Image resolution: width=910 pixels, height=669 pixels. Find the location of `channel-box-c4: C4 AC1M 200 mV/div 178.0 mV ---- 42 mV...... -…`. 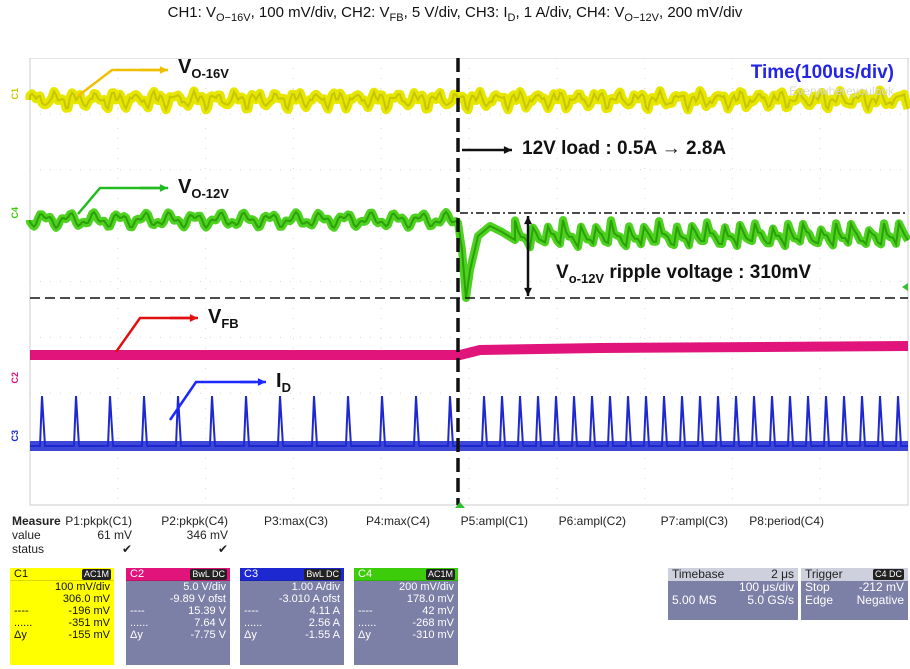

channel-box-c4: C4 AC1M 200 mV/div 178.0 mV ---- 42 mV...... -… is located at coordinates (406, 616).